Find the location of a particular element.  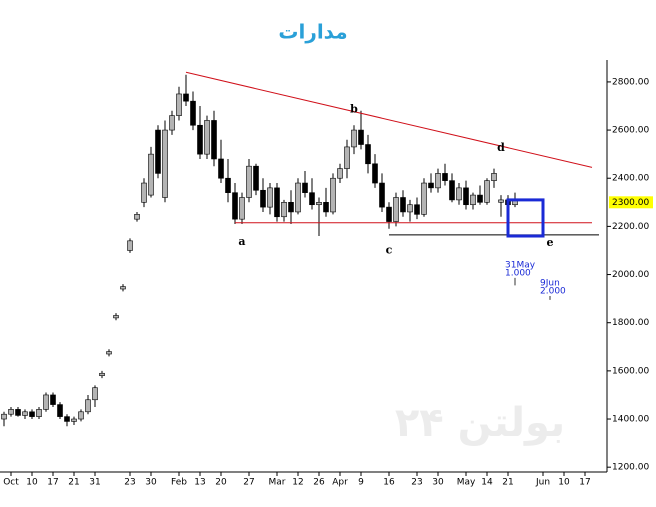

y-tick-label: 2200.00 is located at coordinates (630, 227).